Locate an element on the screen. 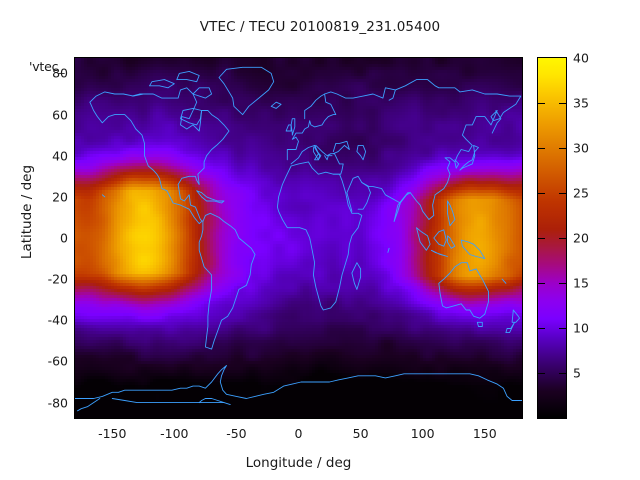  colorbar-tick-labels: 5 10 15 20 25 30 35 40 is located at coordinates (603, 235).